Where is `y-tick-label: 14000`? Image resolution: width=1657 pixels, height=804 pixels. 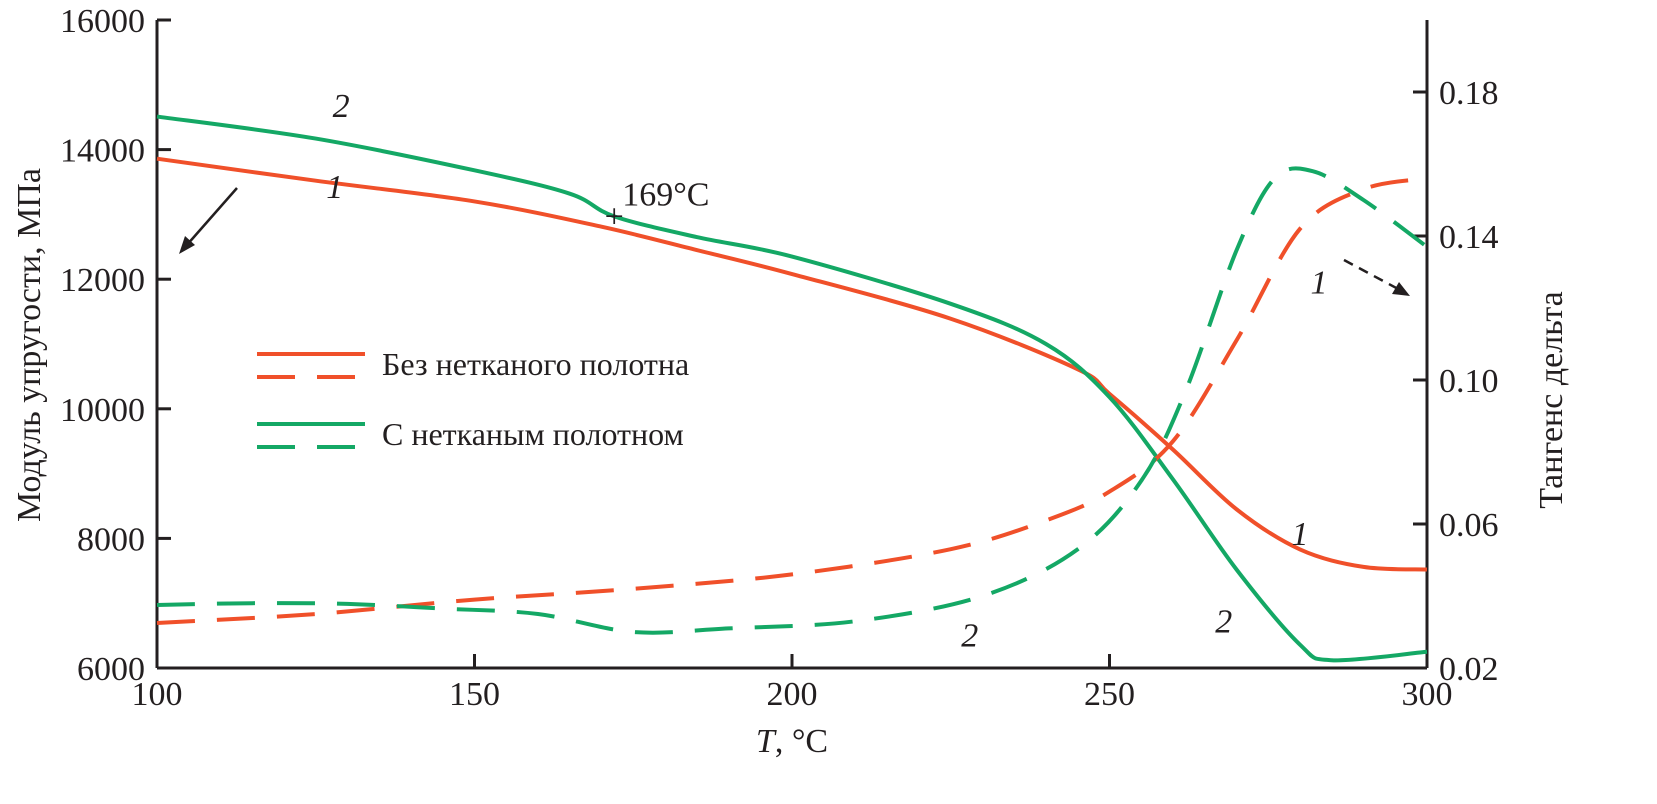
y-tick-label: 14000 is located at coordinates (102, 151).